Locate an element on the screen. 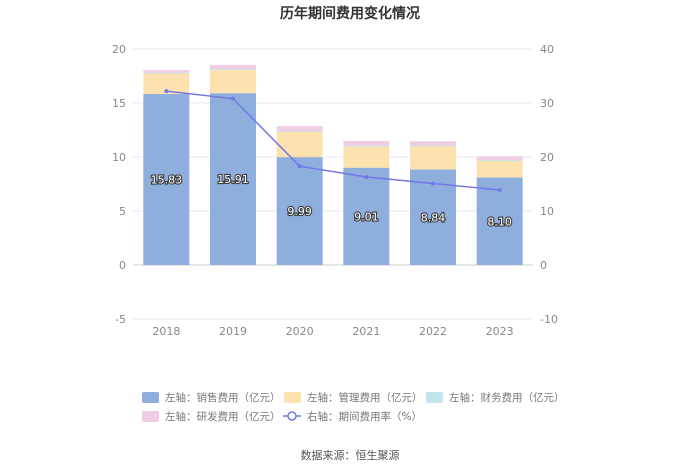  data-label: 8.10 is located at coordinates (499, 221).